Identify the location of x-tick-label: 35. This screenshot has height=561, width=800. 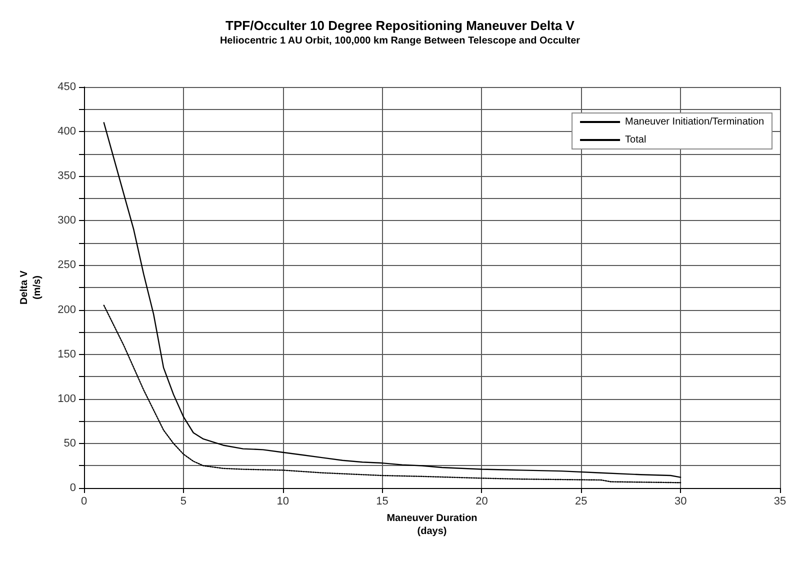
(780, 502).